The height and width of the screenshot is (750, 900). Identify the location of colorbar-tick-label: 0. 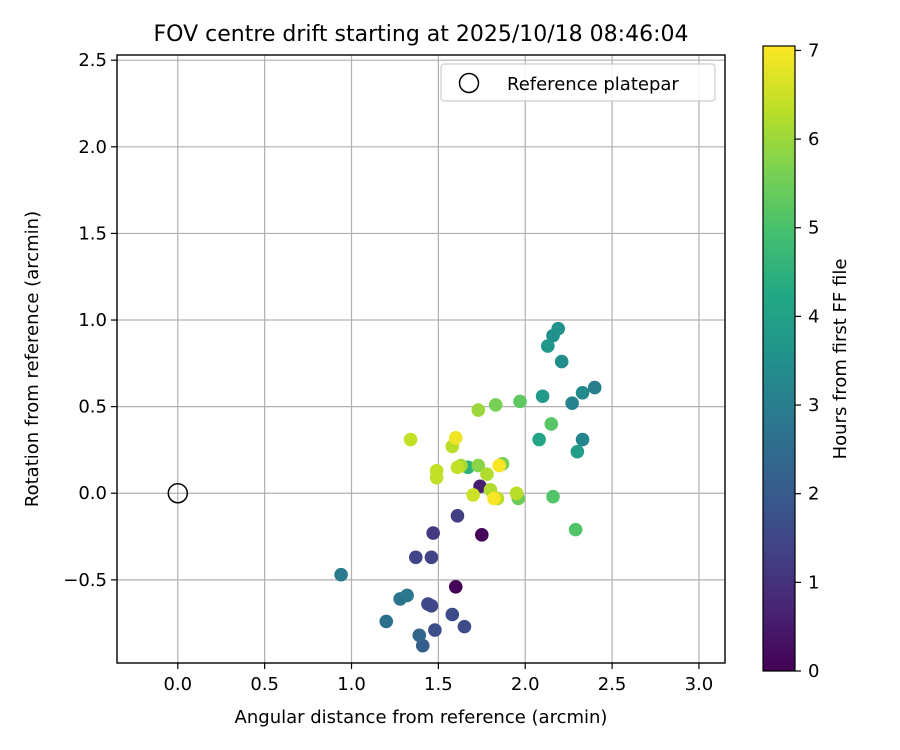
(813, 671).